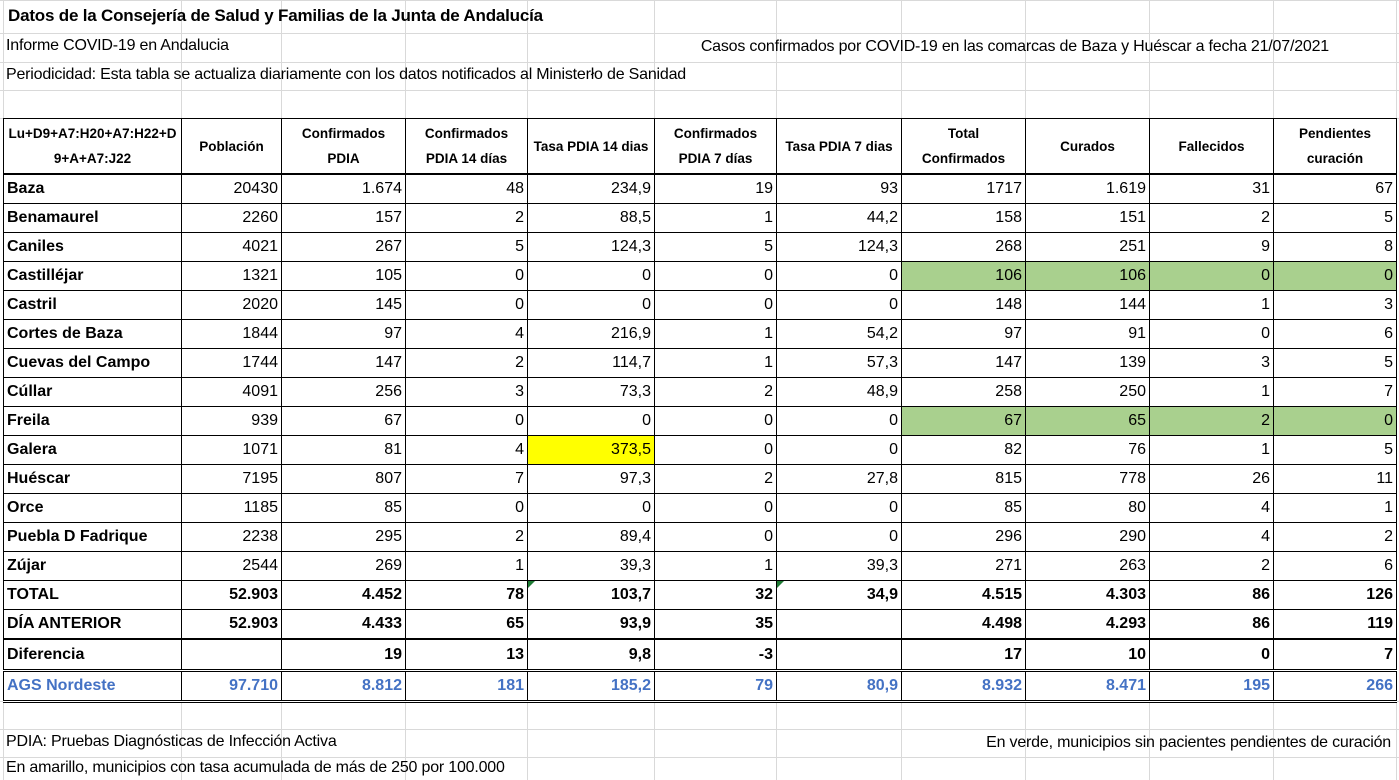 The image size is (1399, 780). What do you see at coordinates (231, 421) in the screenshot?
I see `table-cell: 939` at bounding box center [231, 421].